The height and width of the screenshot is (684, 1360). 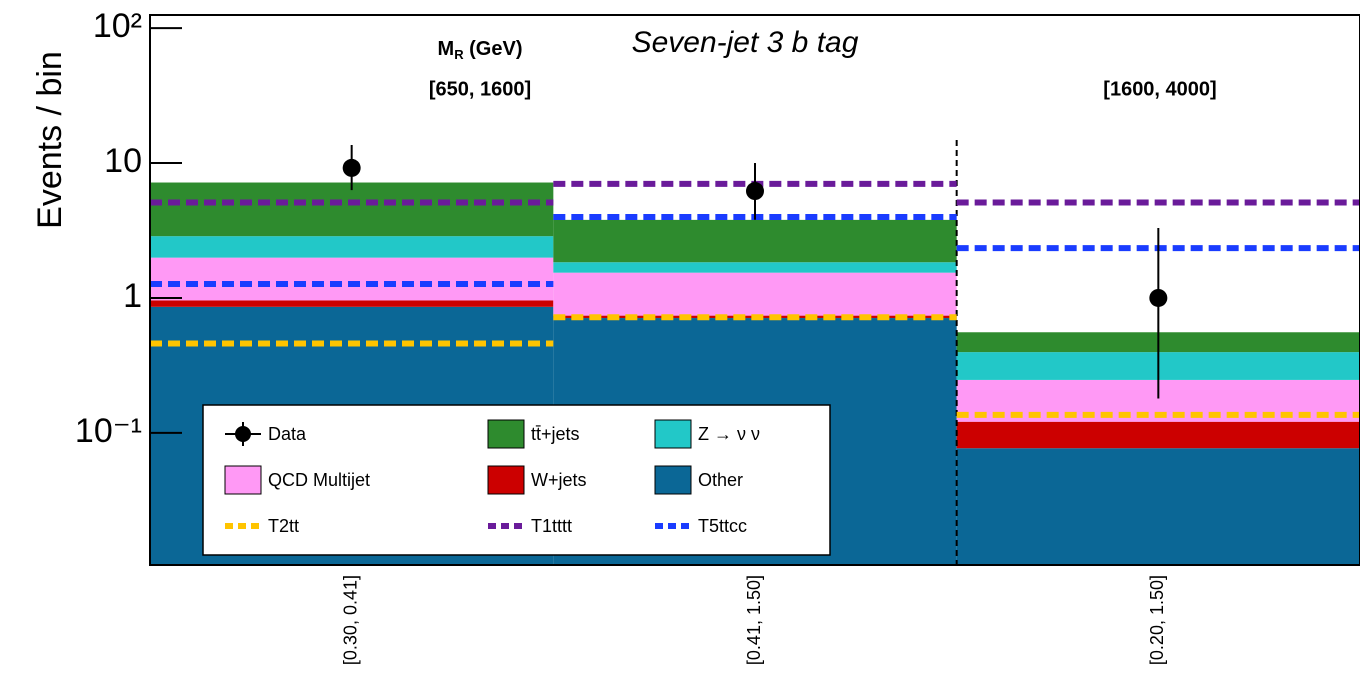 What do you see at coordinates (50, 140) in the screenshot?
I see `y-axis-label: Events / bin` at bounding box center [50, 140].